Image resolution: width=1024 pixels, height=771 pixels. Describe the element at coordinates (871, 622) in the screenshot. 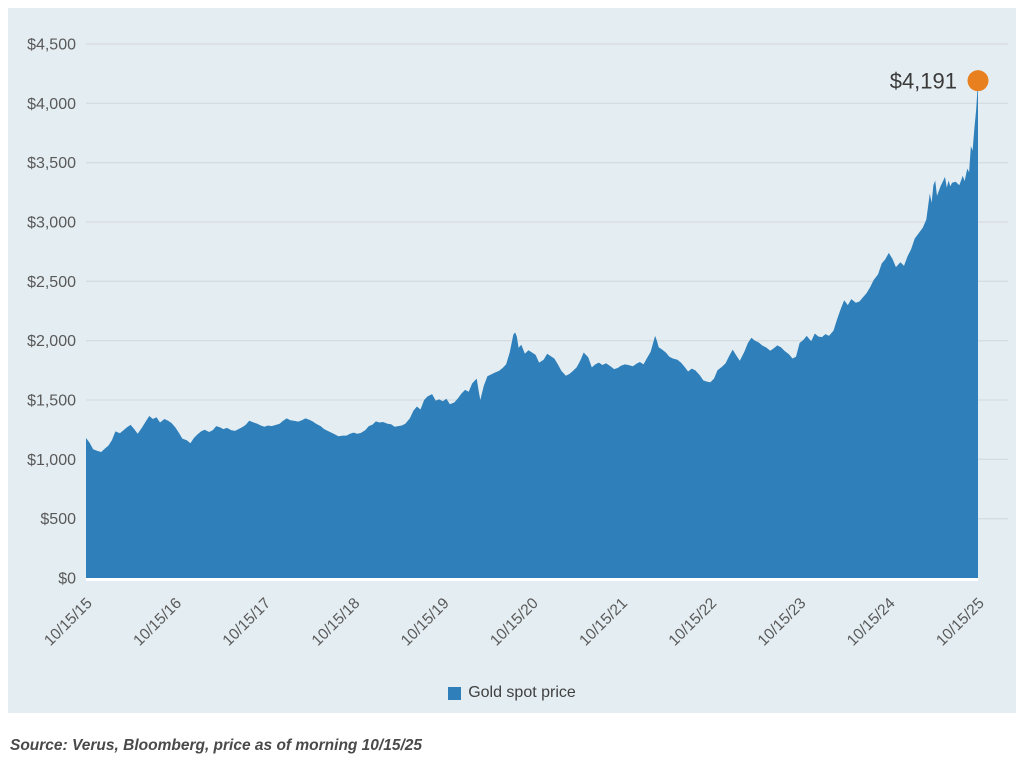

I see `x-tick-label: 10/15/24` at that location.